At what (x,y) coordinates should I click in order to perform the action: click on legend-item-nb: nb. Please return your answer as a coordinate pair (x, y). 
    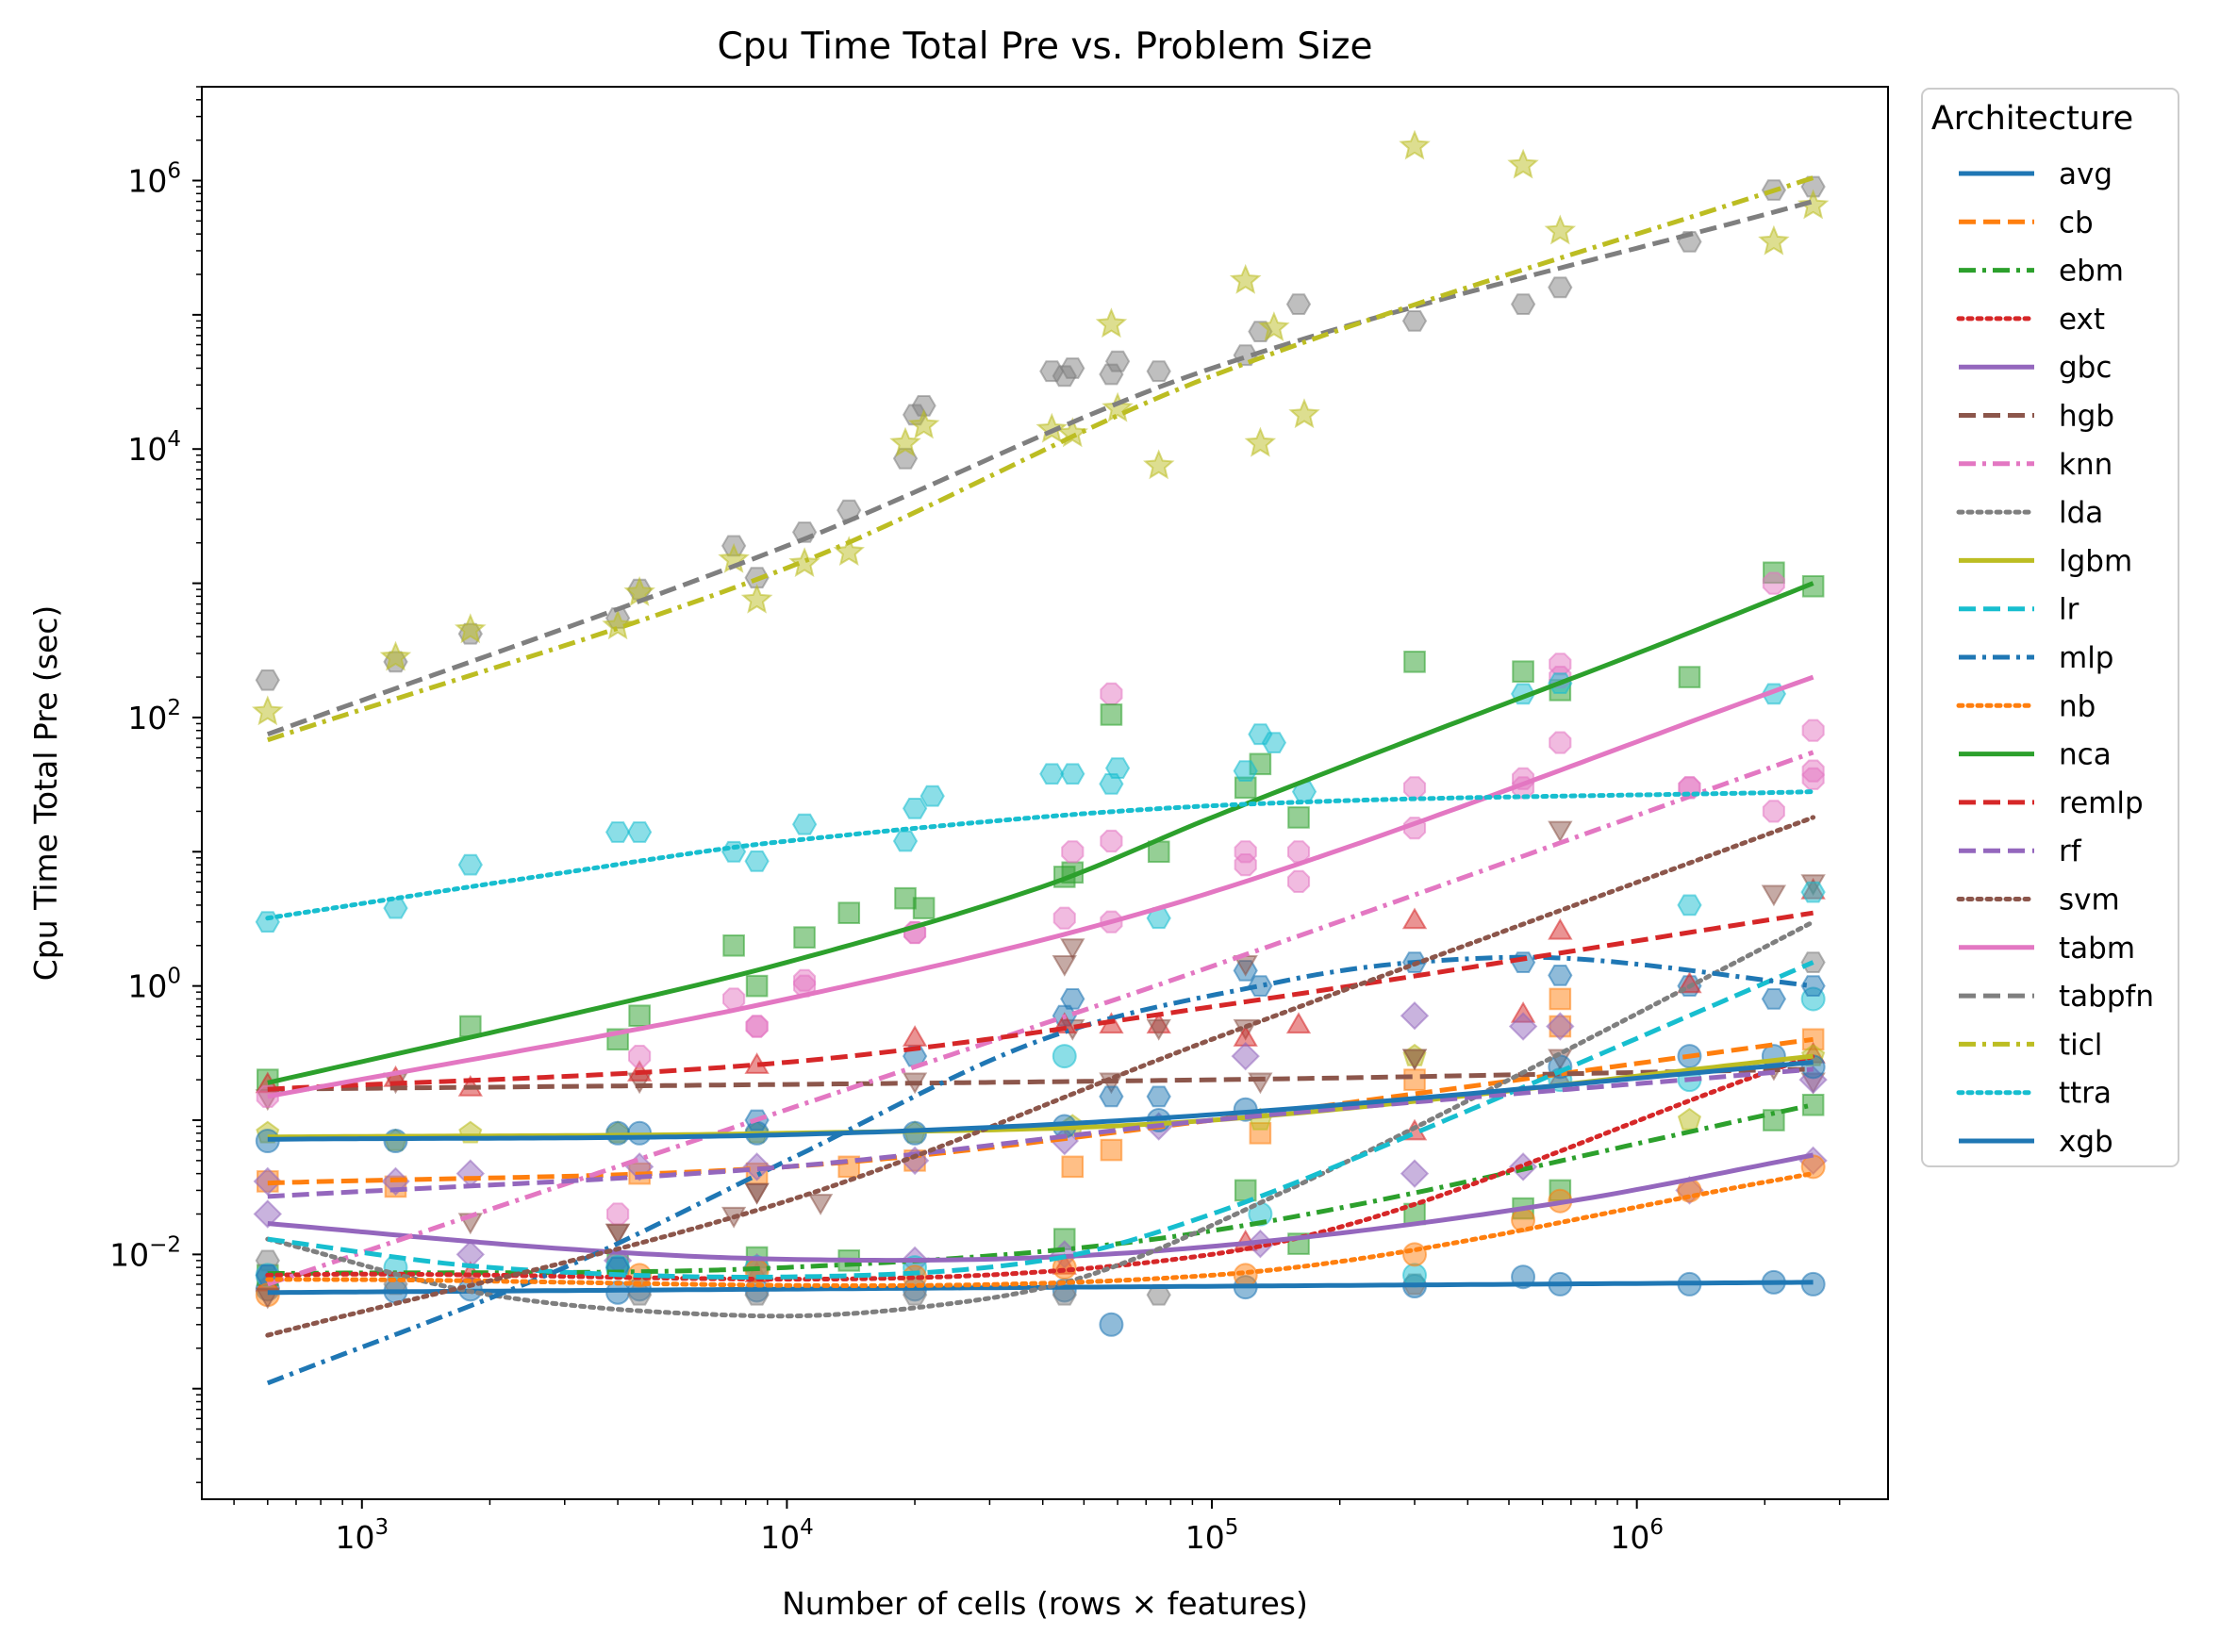
    Looking at the image, I should click on (2026, 706).